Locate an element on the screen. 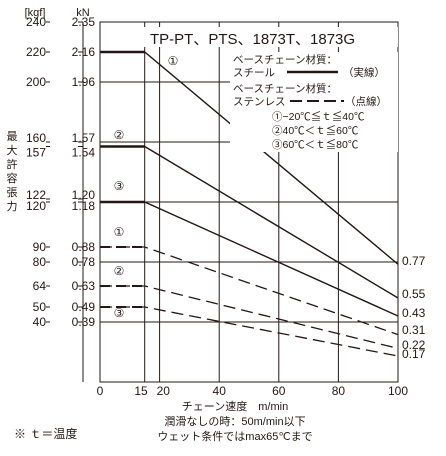 The image size is (446, 456). tick-label-x: 100 is located at coordinates (398, 391).